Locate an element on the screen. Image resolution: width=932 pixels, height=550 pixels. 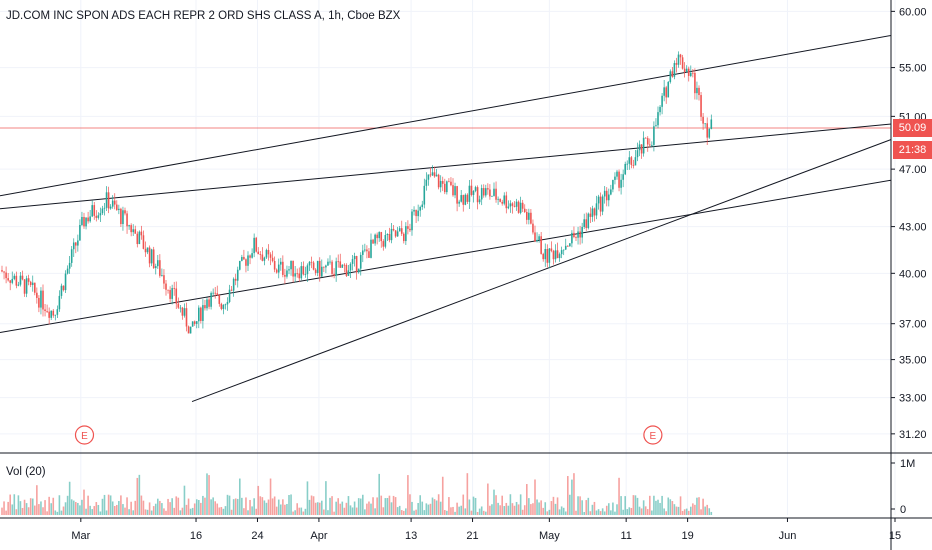
y-tick-label: 60.00 is located at coordinates (913, 12).